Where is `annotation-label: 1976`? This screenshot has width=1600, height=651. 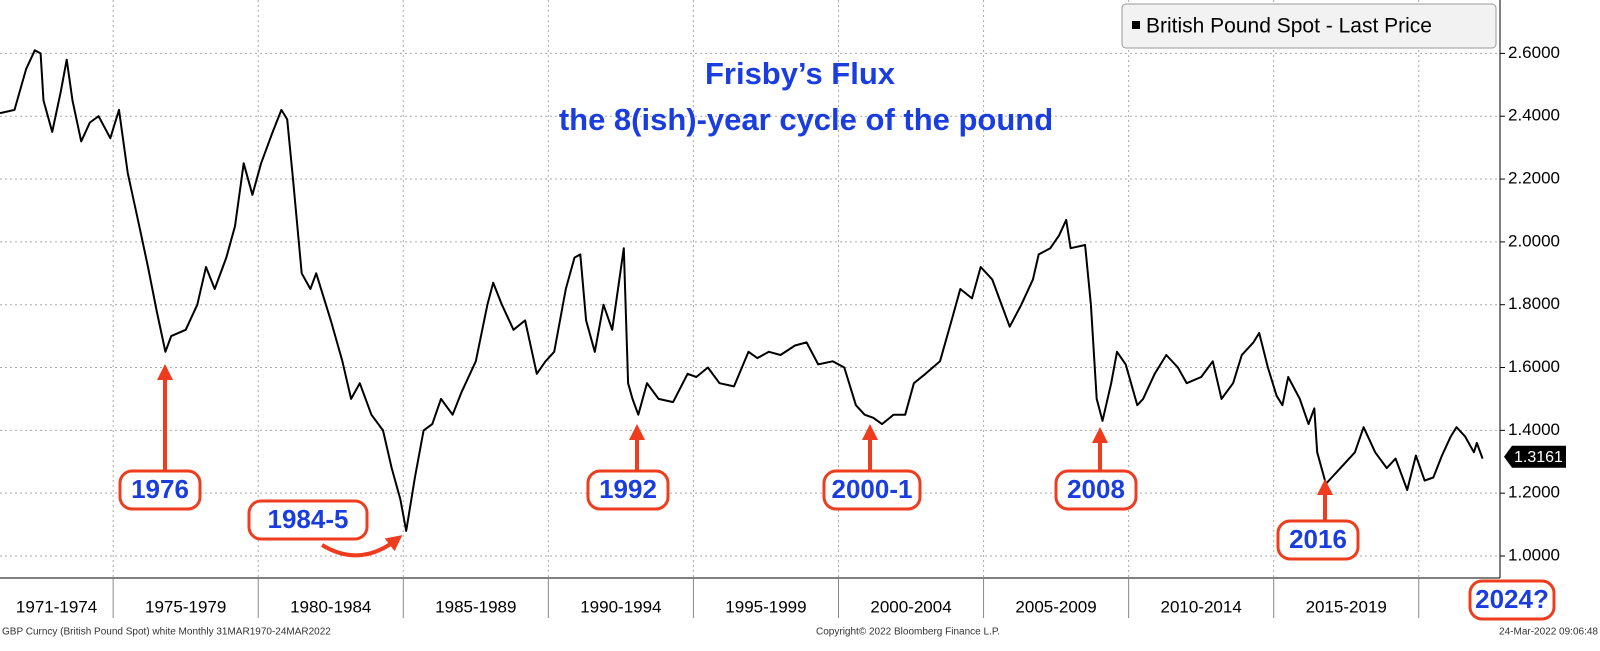 annotation-label: 1976 is located at coordinates (160, 489).